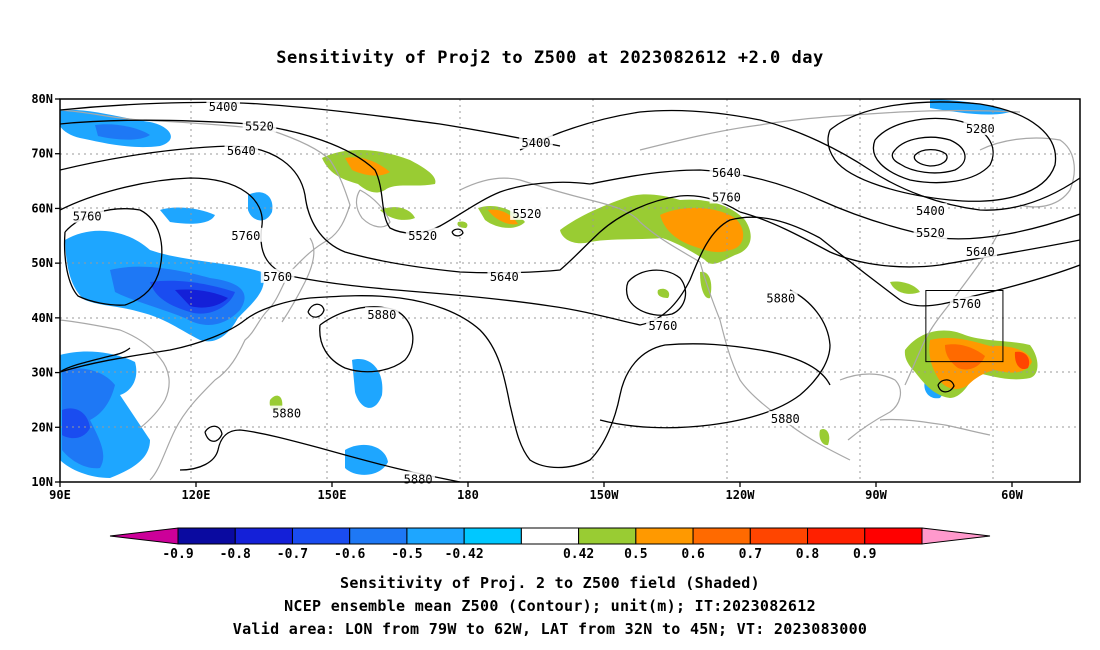 Image resolution: width=1100 pixels, height=650 pixels. I want to click on coastline-greenland, so click(1027, 172).